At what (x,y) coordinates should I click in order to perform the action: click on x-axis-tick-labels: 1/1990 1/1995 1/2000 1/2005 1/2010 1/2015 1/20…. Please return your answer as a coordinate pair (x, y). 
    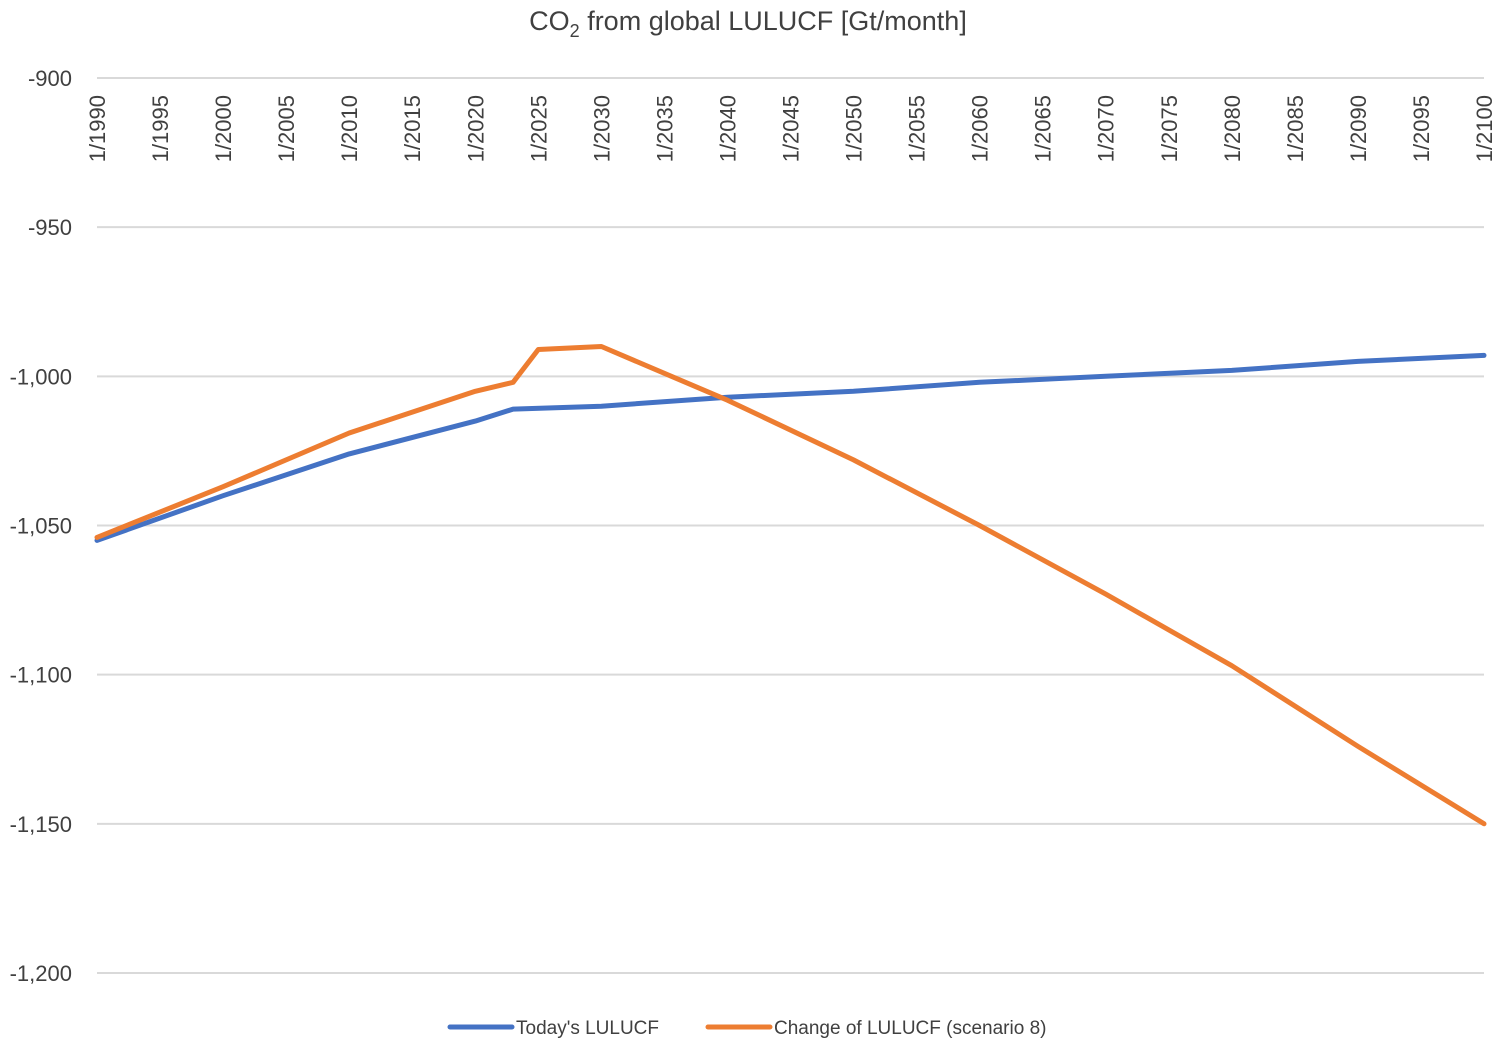
    Looking at the image, I should click on (788, 128).